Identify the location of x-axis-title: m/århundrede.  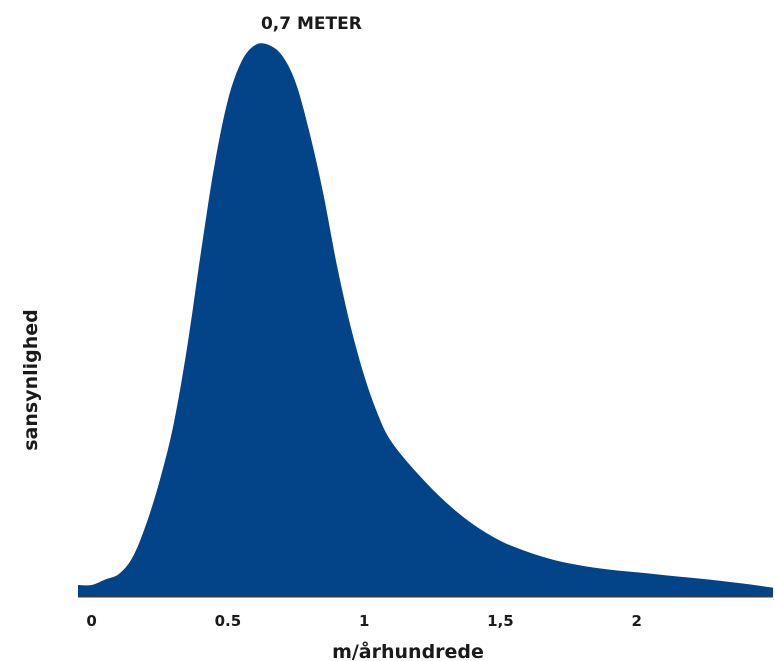
(408, 650).